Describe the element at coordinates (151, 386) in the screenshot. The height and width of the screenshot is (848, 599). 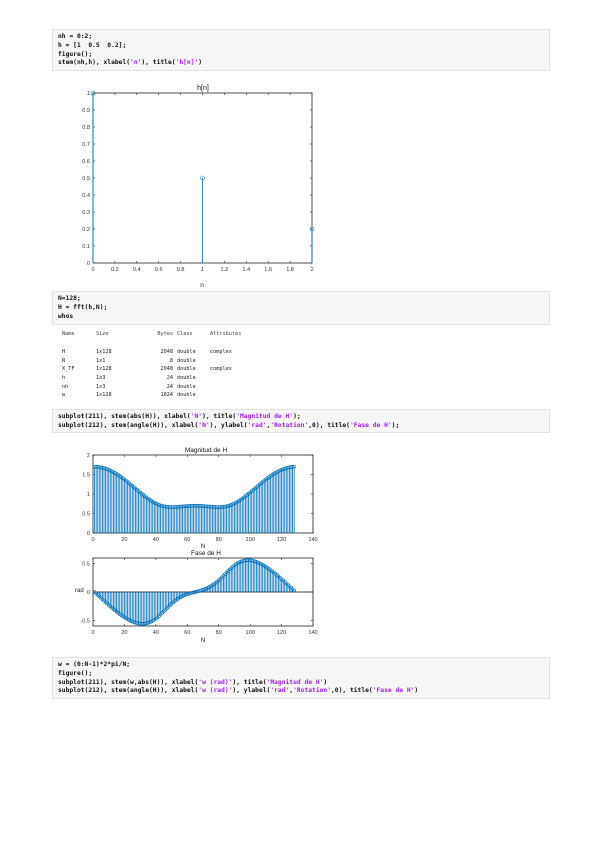
I see `whos-row: nh 1x3 24 double` at that location.